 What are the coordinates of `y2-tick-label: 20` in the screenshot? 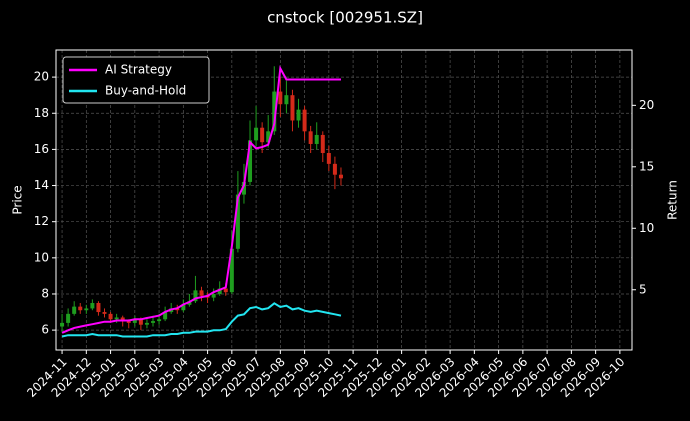 It's located at (646, 105).